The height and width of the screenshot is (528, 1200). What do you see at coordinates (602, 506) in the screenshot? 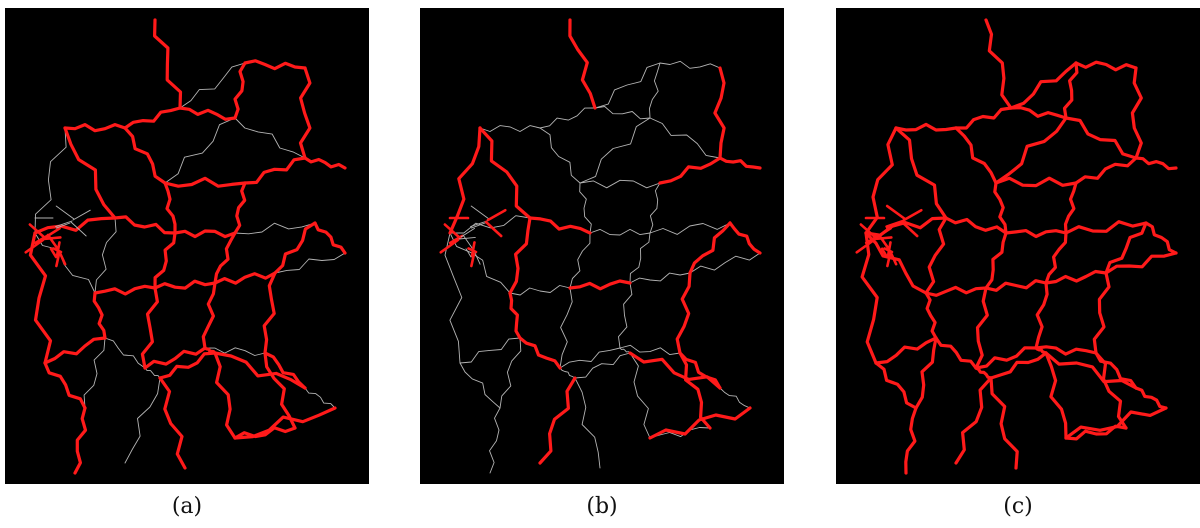
I see `caption-b: (b)` at bounding box center [602, 506].